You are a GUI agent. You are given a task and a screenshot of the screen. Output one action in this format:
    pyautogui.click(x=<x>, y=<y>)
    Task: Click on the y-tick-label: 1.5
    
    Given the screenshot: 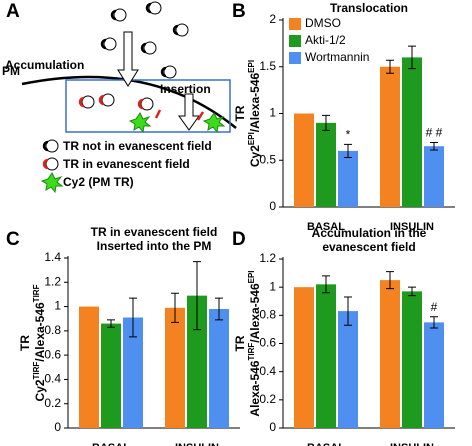 What is the action you would take?
    pyautogui.click(x=267, y=66)
    